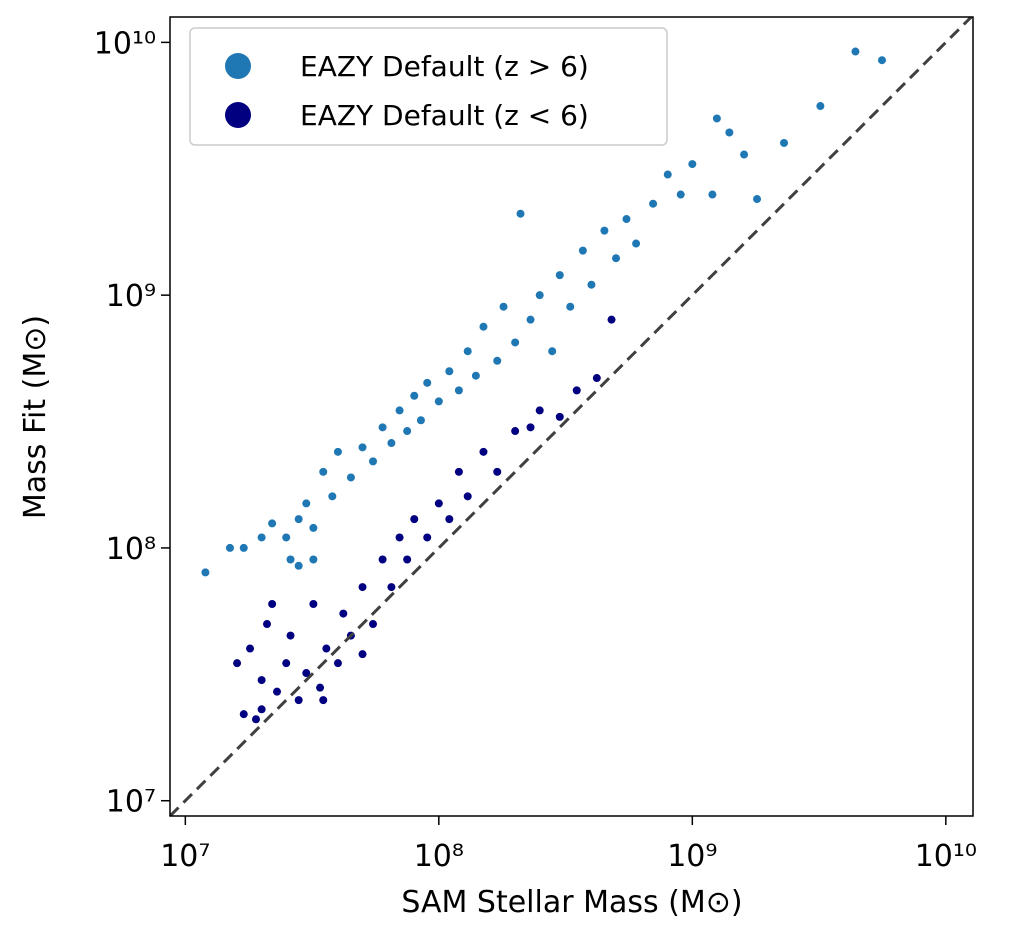 This screenshot has height=945, width=1011. I want to click on x-axis-label: SAM Stellar Mass (M⊙), so click(571, 902).